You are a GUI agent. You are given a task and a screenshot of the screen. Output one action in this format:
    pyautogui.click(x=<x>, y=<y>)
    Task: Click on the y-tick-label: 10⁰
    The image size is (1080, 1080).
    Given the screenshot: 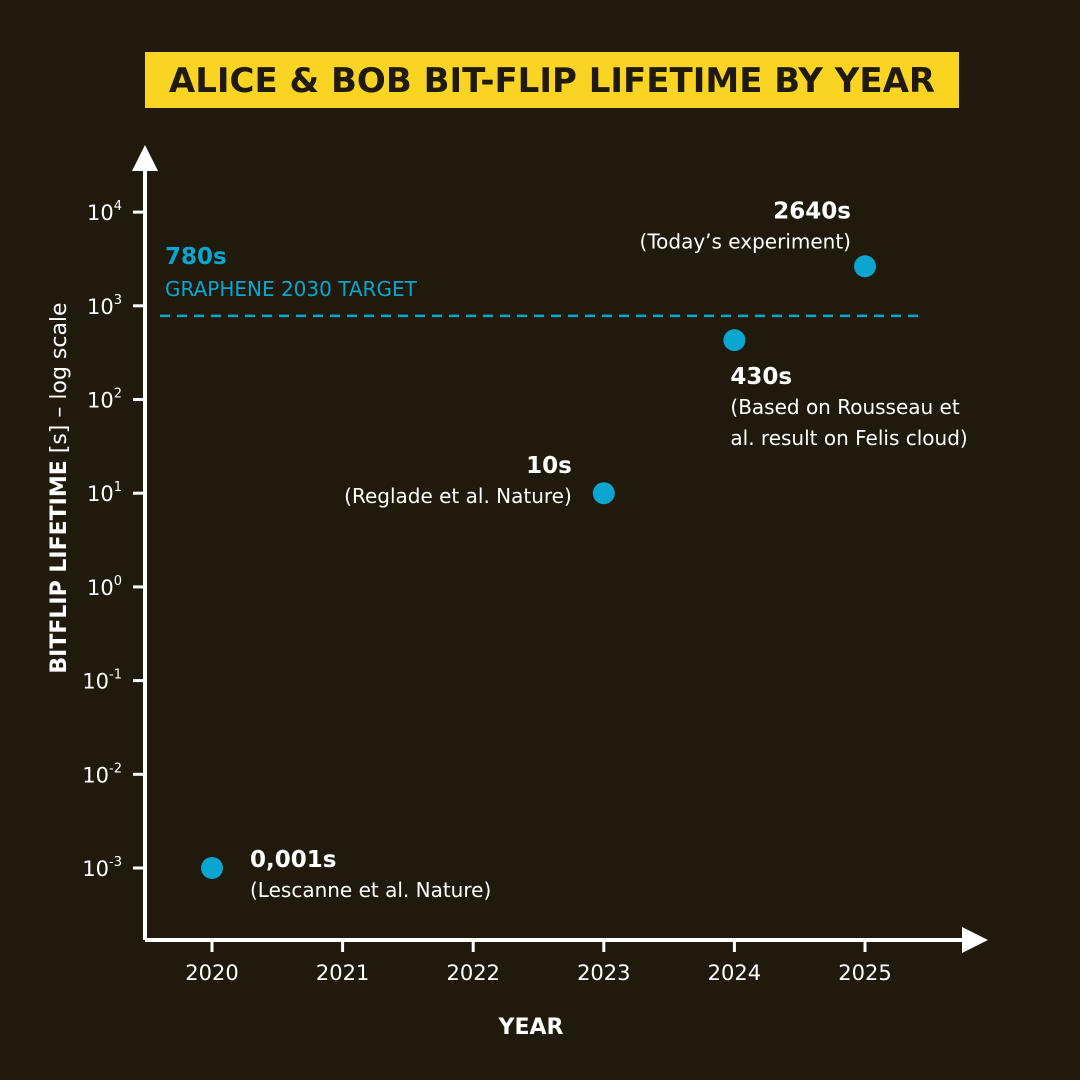 What is the action you would take?
    pyautogui.click(x=104, y=587)
    